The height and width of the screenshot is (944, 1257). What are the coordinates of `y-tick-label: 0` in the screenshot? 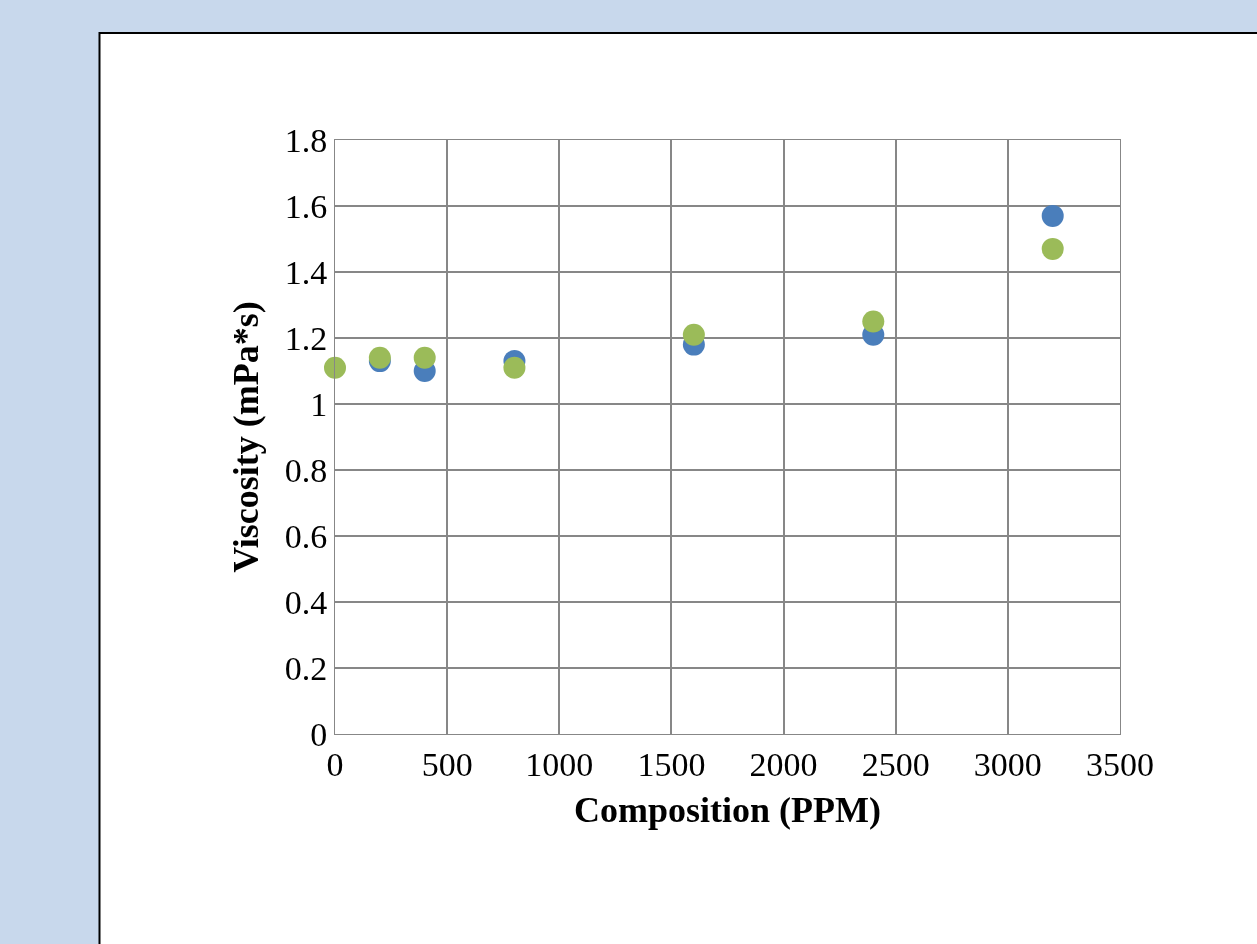 It's located at (319, 734).